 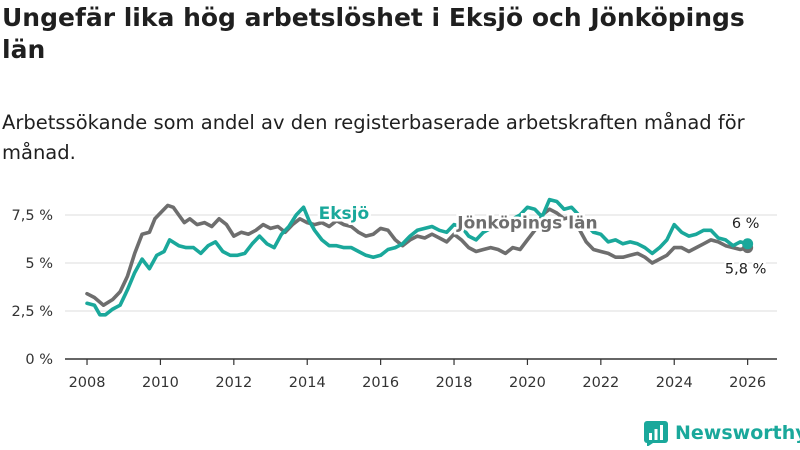 I want to click on y-tick-label: 5 %, so click(x=39, y=264).